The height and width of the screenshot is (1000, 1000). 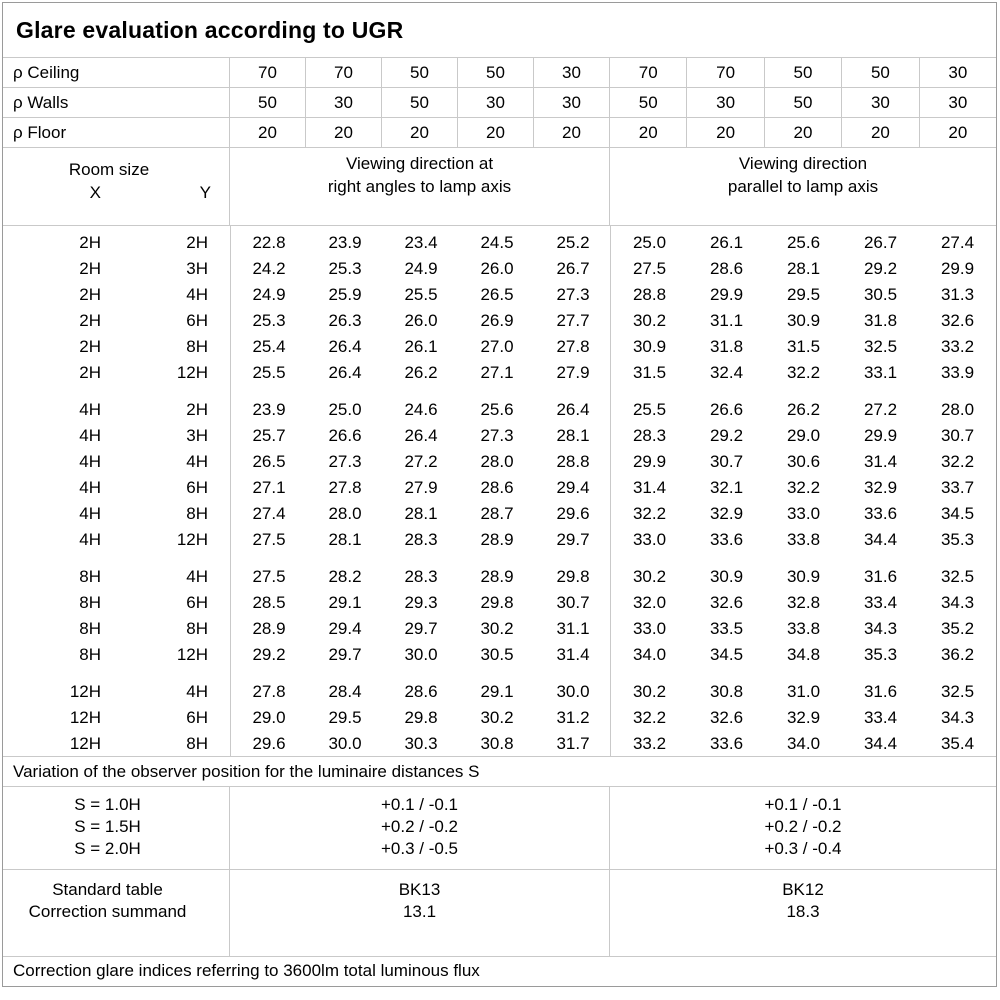 What do you see at coordinates (419, 186) in the screenshot?
I see `right-angles-header-line2: right angles to lamp axis` at bounding box center [419, 186].